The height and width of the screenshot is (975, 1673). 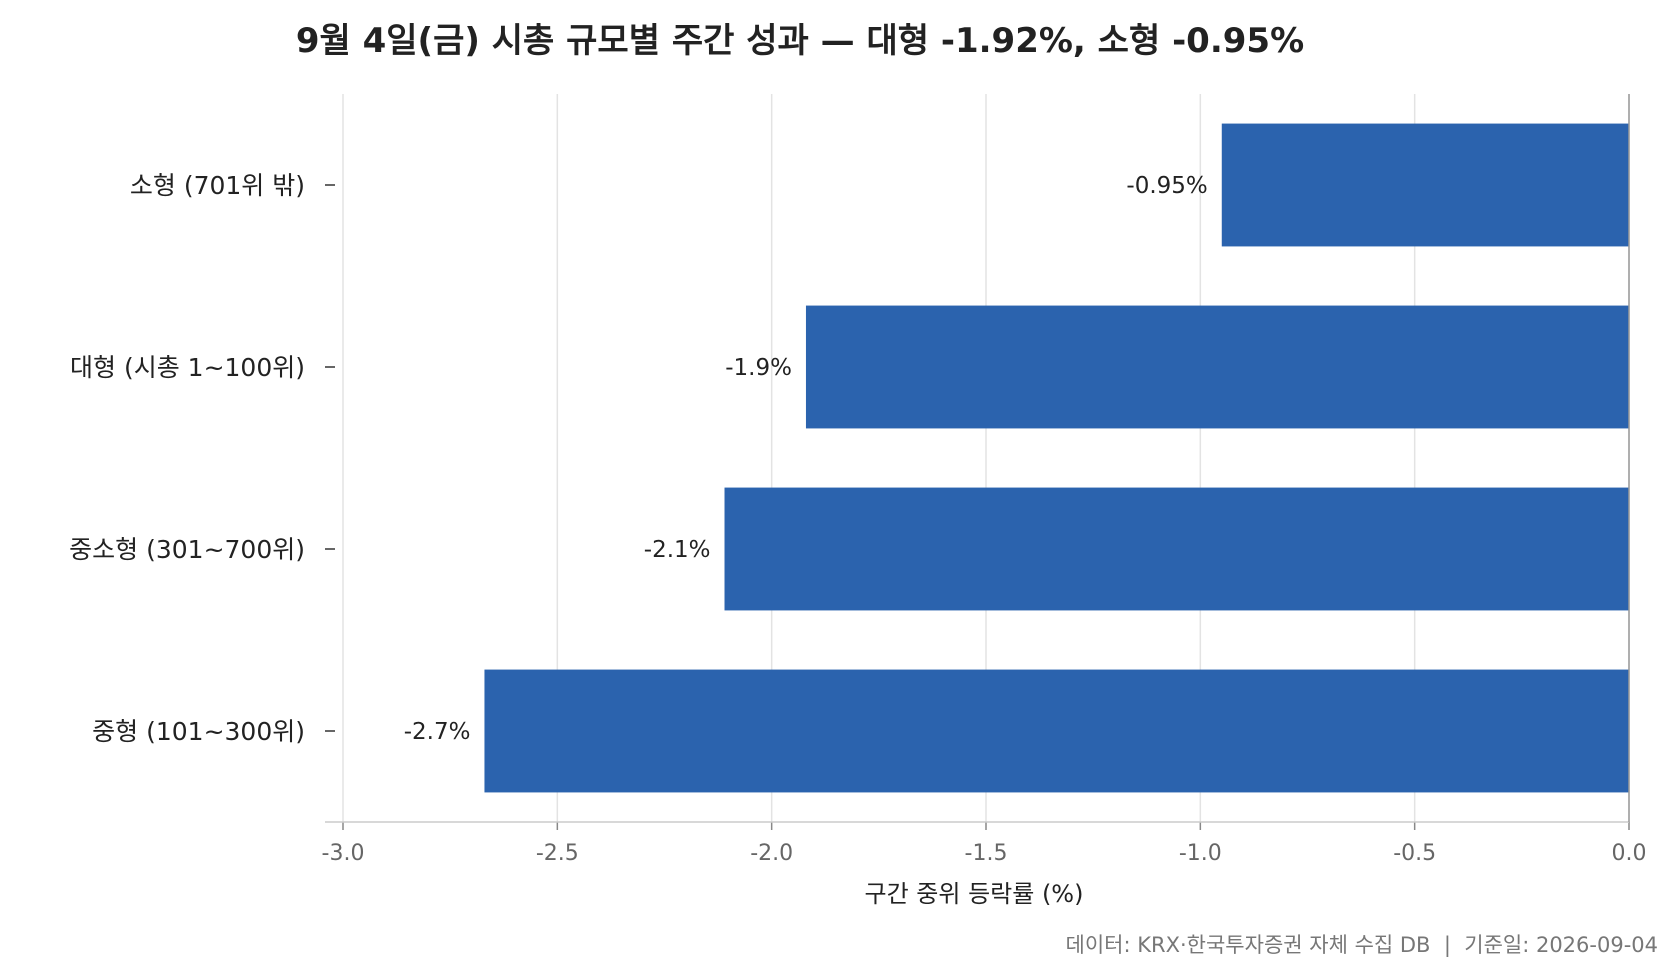 I want to click on x-tick-label: -2.0, so click(x=771, y=853).